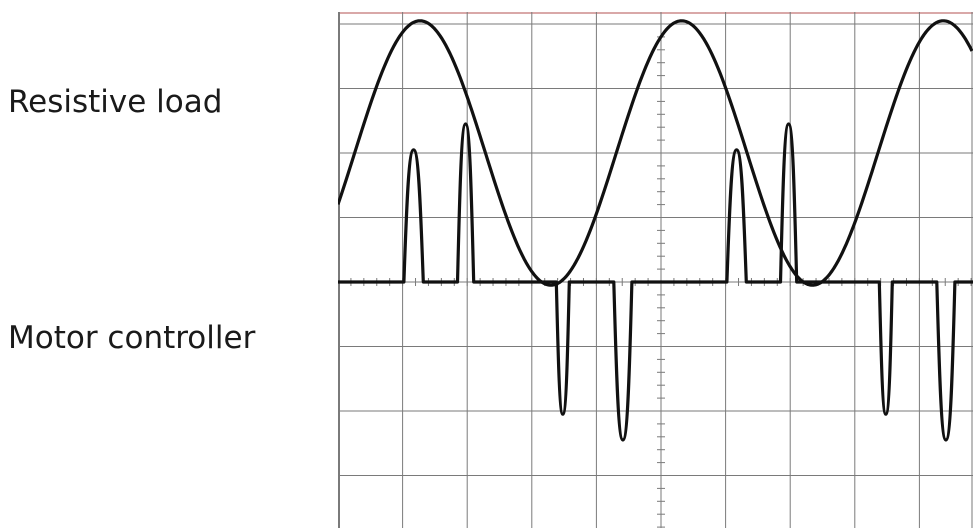 This screenshot has width=973, height=528. I want to click on motor-controller-label: Motor controller, so click(132, 338).